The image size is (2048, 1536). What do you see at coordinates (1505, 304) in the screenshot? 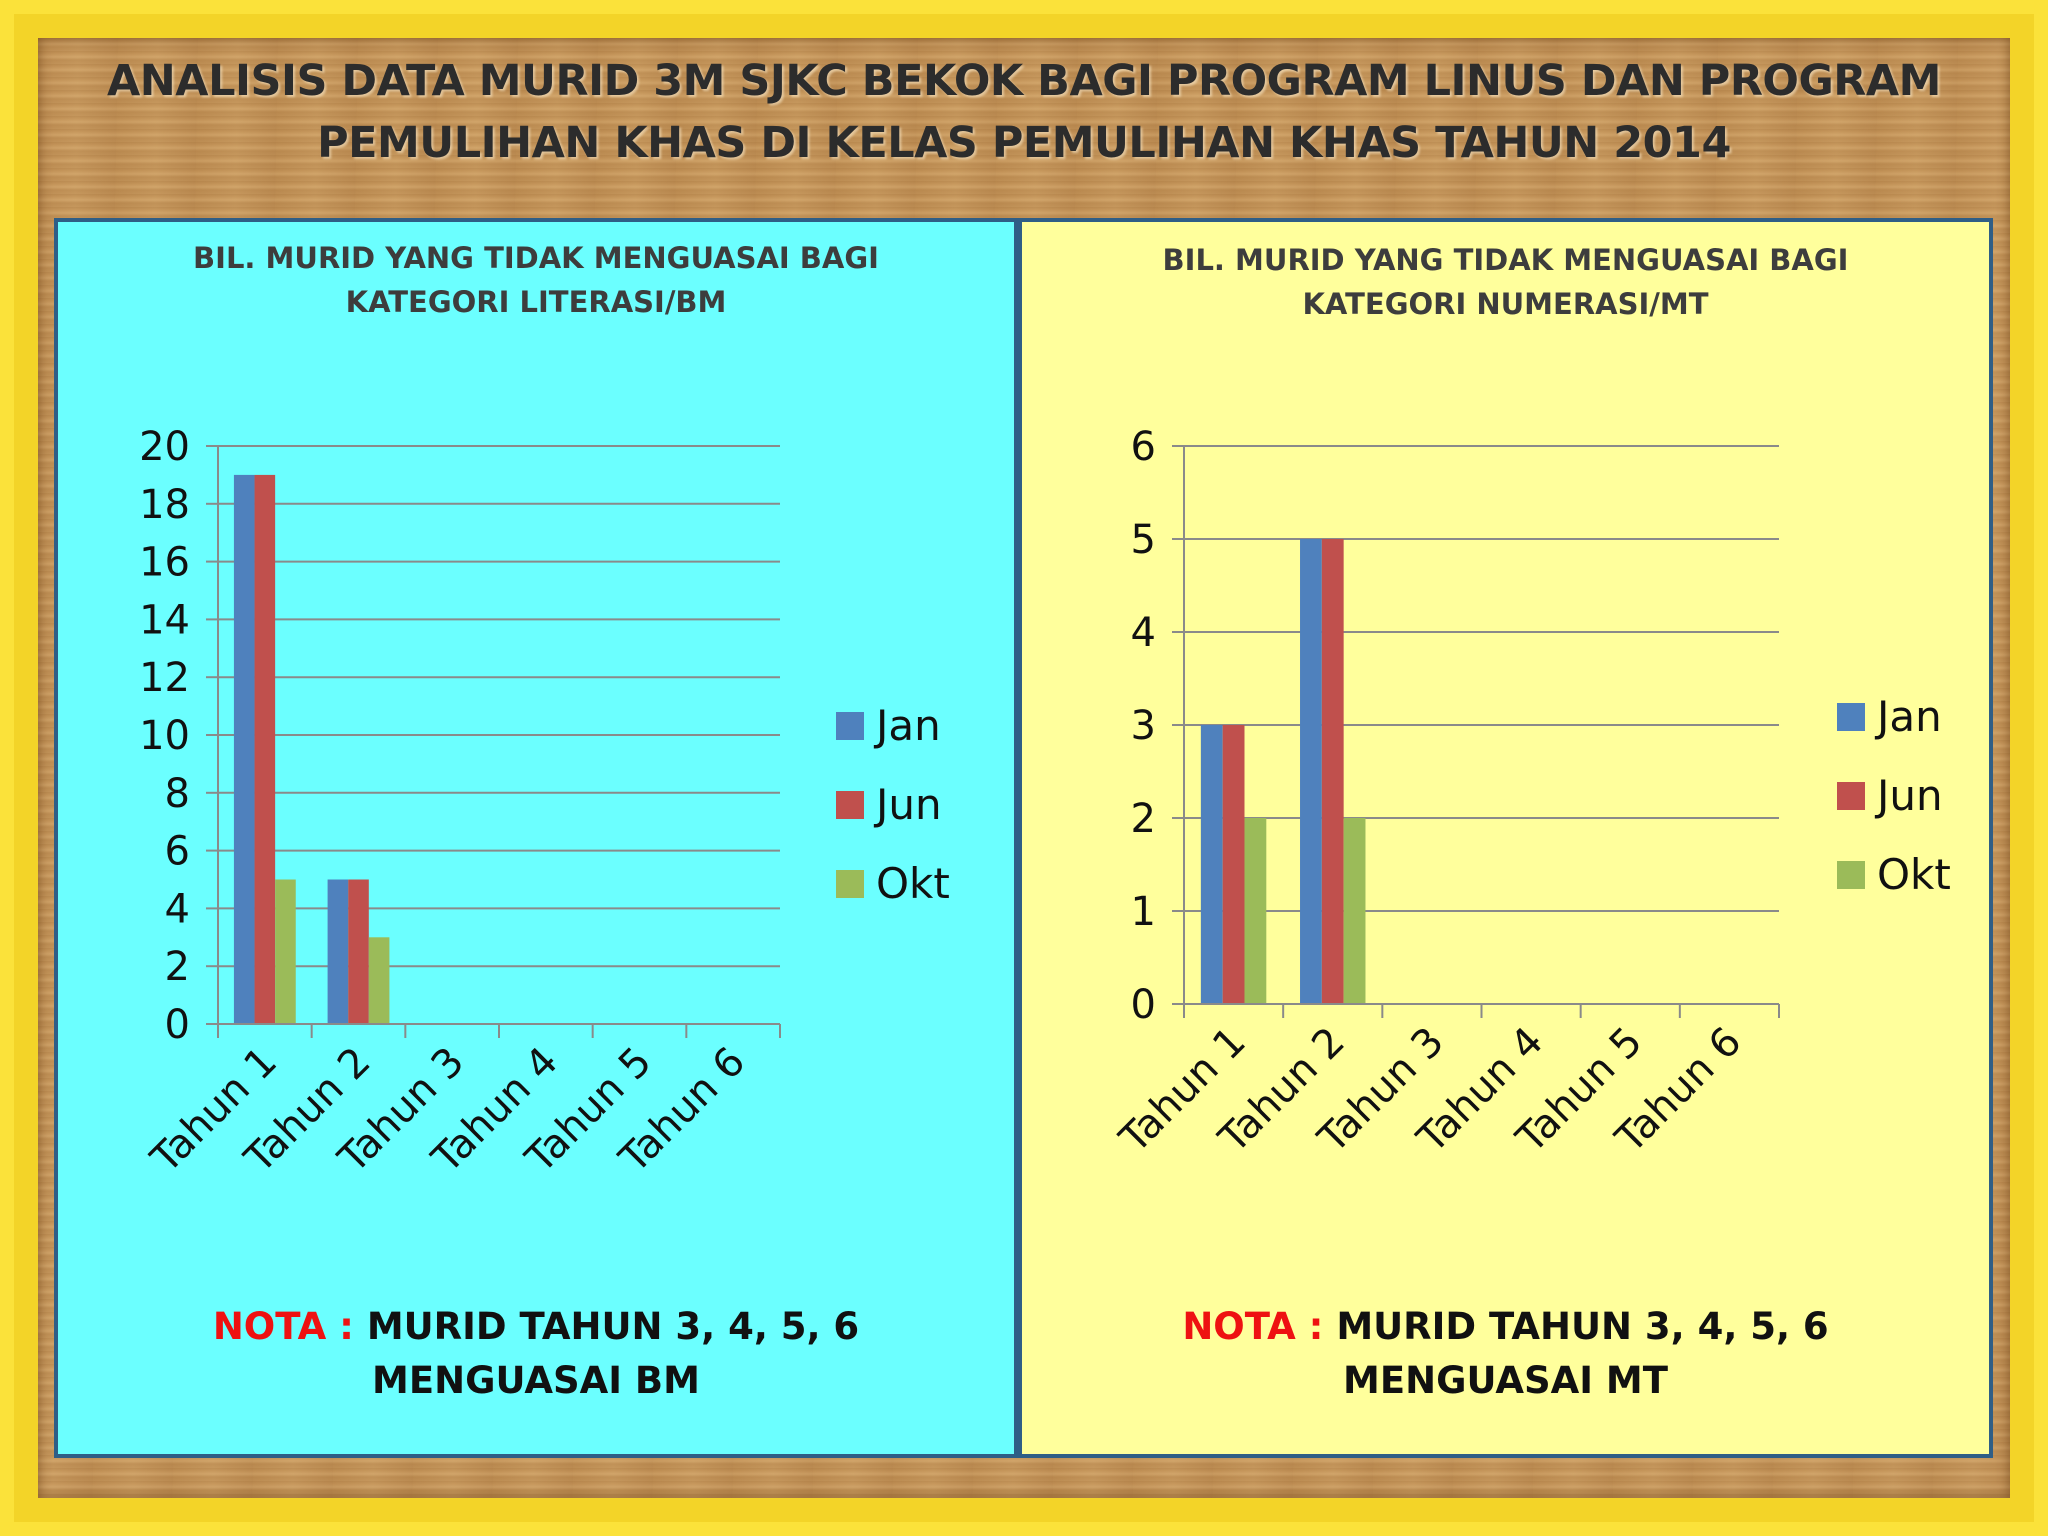
I see `numeracy-chart-title-line2: KATEGORI NUMERASI/MT` at bounding box center [1505, 304].